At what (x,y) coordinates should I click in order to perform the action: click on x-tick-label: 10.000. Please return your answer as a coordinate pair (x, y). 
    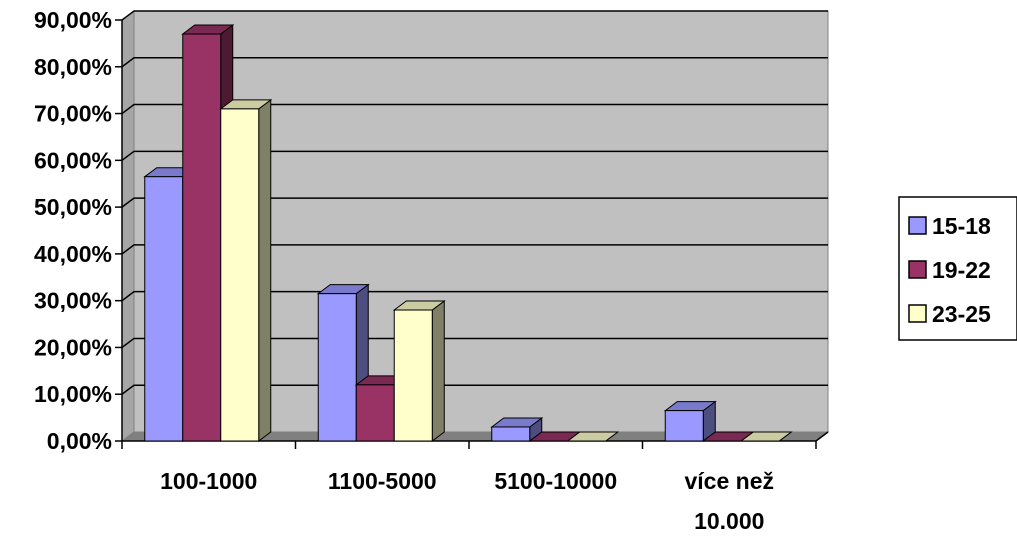
    Looking at the image, I should click on (729, 521).